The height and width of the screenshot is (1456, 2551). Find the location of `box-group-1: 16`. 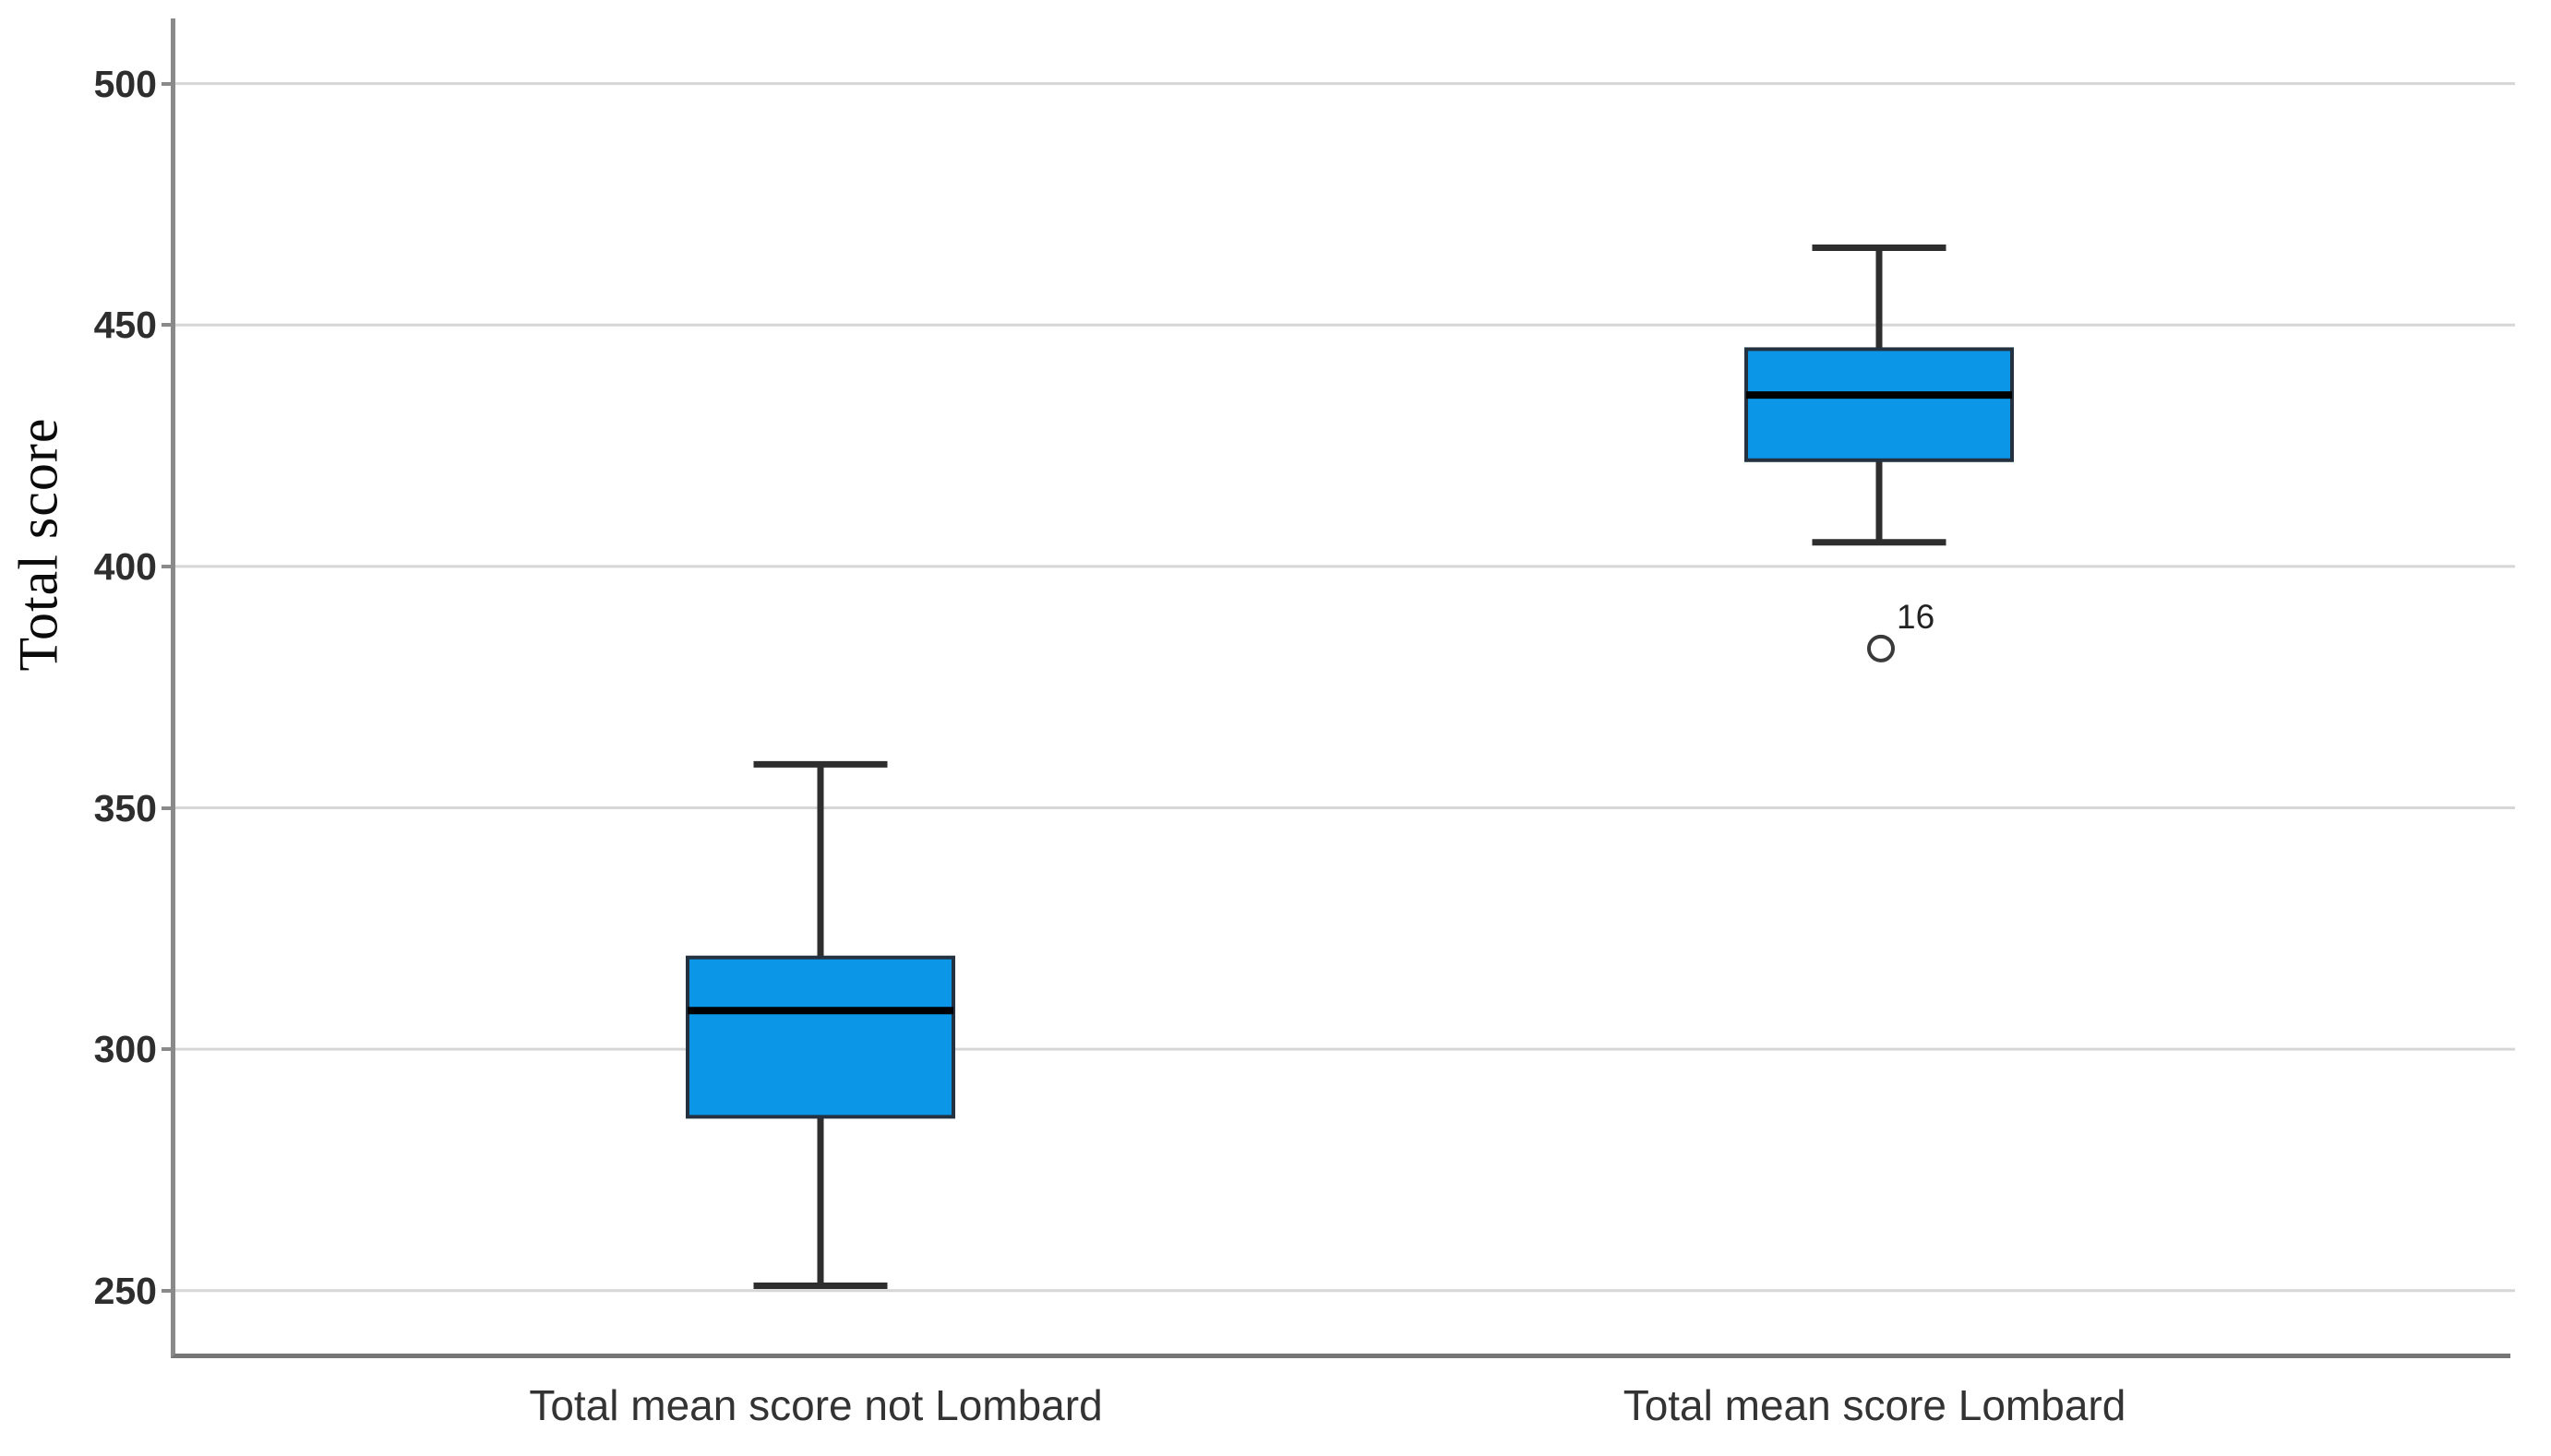

box-group-1: 16 is located at coordinates (1879, 453).